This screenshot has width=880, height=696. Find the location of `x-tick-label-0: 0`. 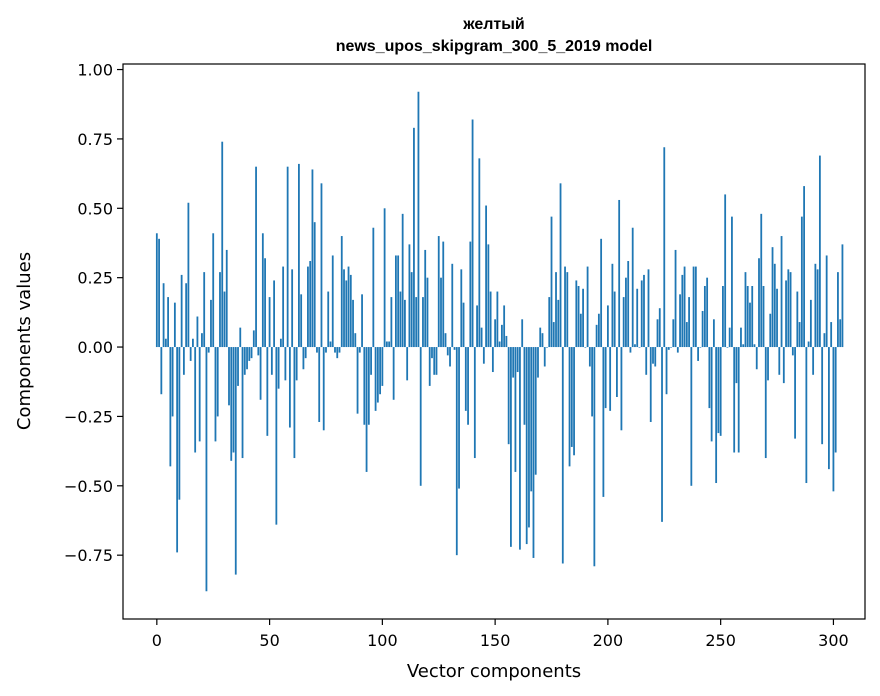

x-tick-label-0: 0 is located at coordinates (157, 640).